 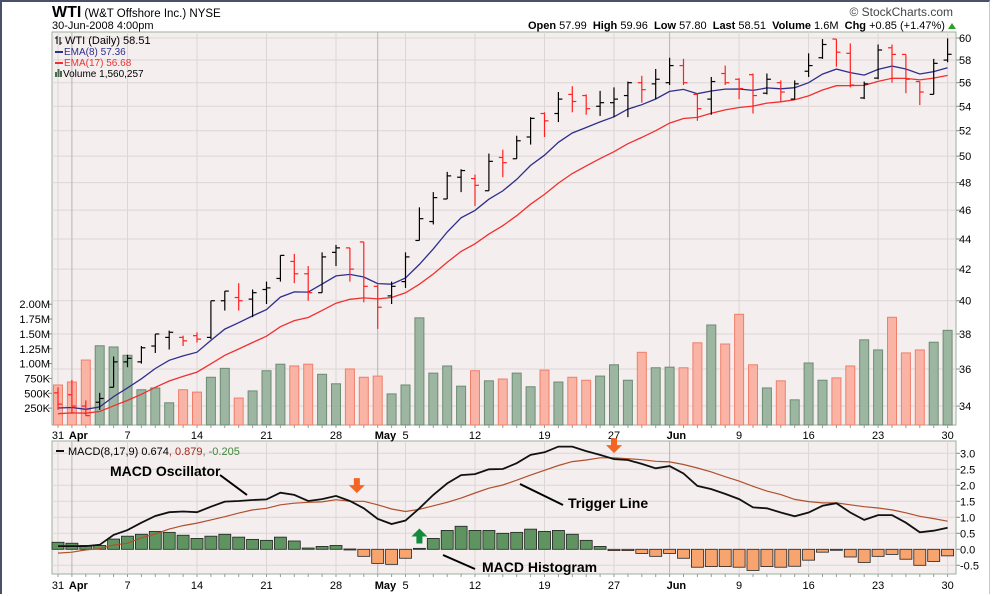 What do you see at coordinates (136, 13) in the screenshot?
I see `chart-title: WTI (W&T Offshore Inc.) NYSE` at bounding box center [136, 13].